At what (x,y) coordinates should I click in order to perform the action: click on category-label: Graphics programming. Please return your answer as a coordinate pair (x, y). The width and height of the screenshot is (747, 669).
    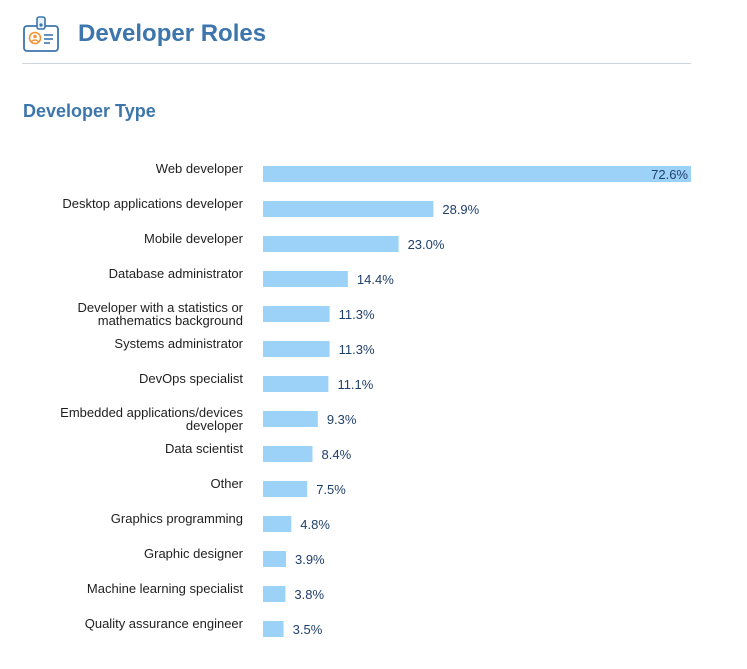
    Looking at the image, I should click on (177, 518).